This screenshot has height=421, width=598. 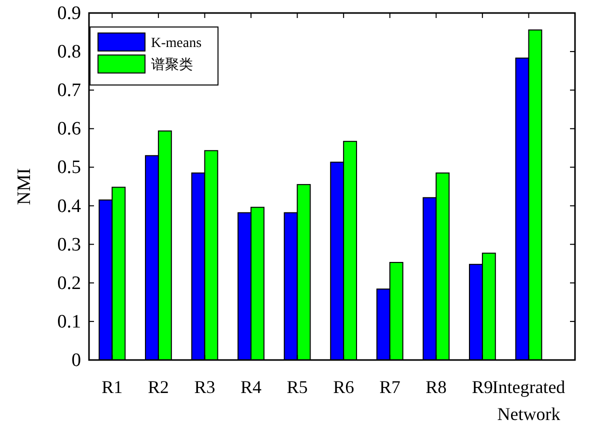 What do you see at coordinates (69, 283) in the screenshot?
I see `y-tick-label: 0.2` at bounding box center [69, 283].